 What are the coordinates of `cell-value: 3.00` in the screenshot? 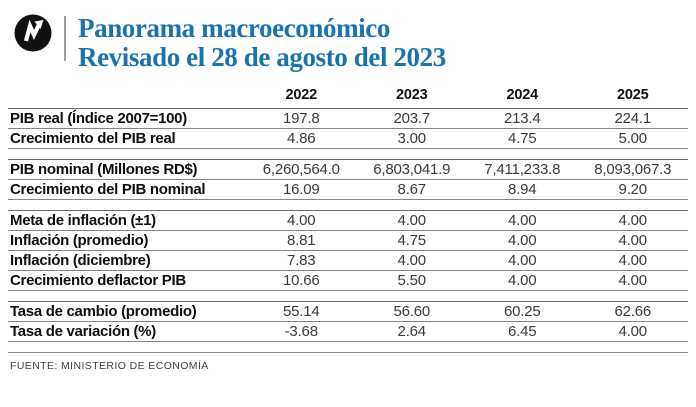 It's located at (412, 138).